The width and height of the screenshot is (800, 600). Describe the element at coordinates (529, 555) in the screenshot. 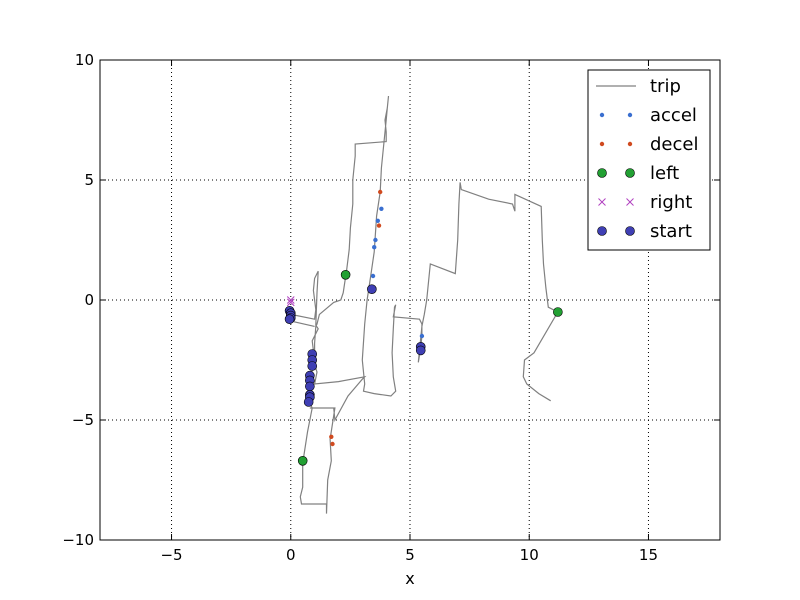

I see `x-tick-label: 10` at that location.